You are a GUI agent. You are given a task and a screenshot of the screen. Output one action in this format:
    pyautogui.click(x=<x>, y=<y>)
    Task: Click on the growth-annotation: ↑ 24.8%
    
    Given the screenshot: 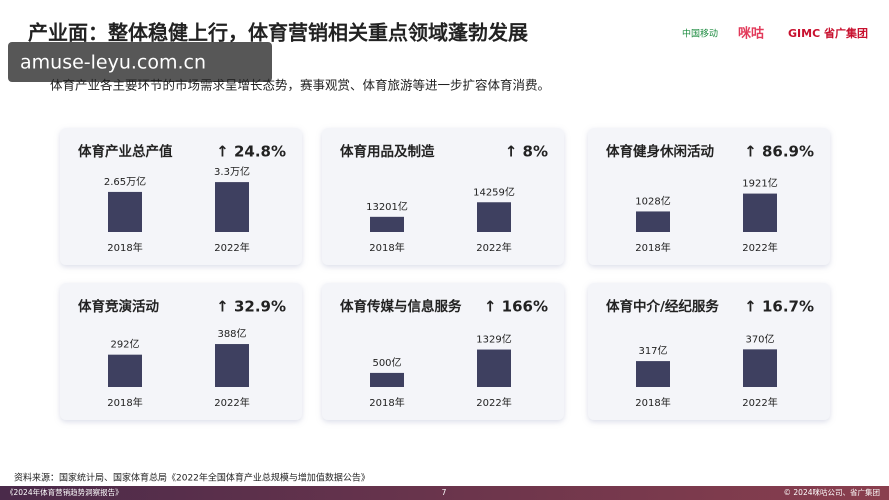 What is the action you would take?
    pyautogui.click(x=251, y=152)
    